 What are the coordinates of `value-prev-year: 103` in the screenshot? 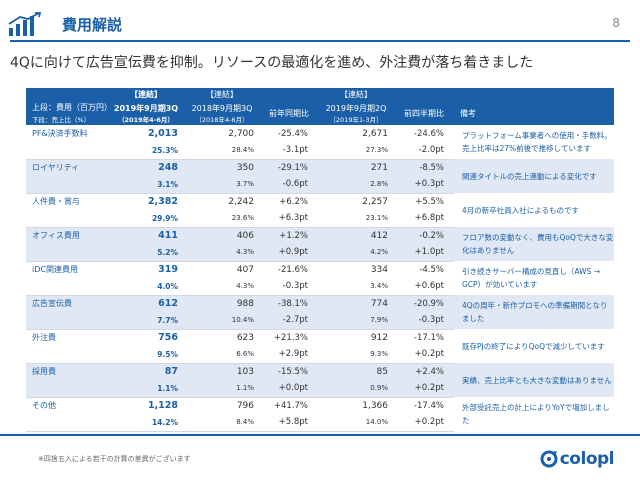 It's located at (222, 371).